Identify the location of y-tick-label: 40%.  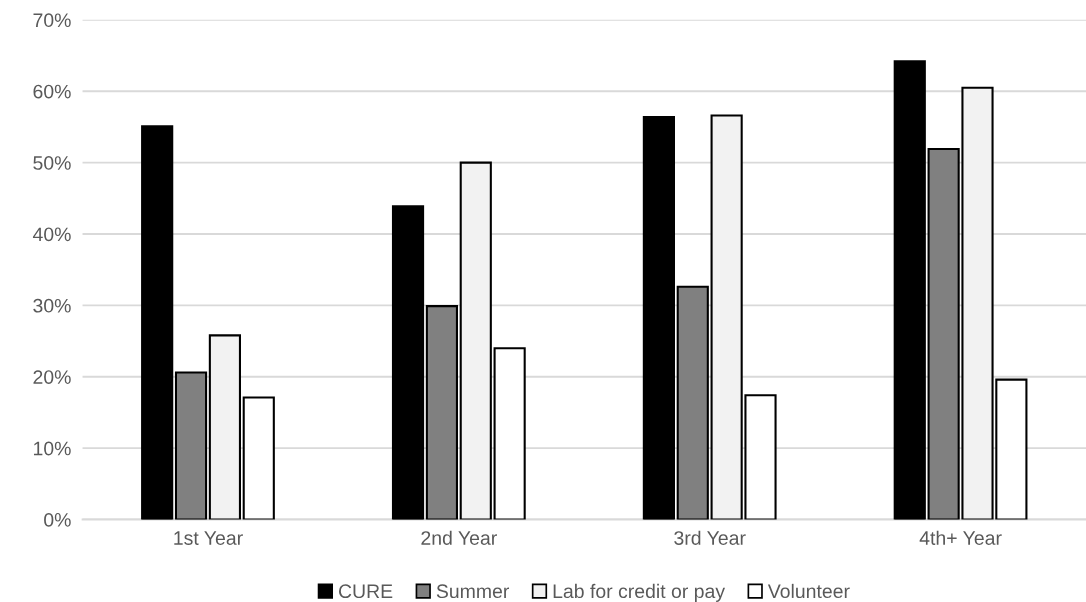
(51, 234).